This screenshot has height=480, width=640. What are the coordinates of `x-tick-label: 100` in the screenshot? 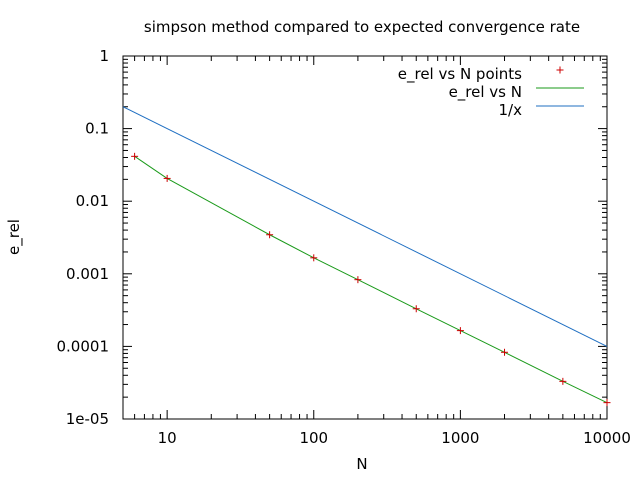 It's located at (313, 438).